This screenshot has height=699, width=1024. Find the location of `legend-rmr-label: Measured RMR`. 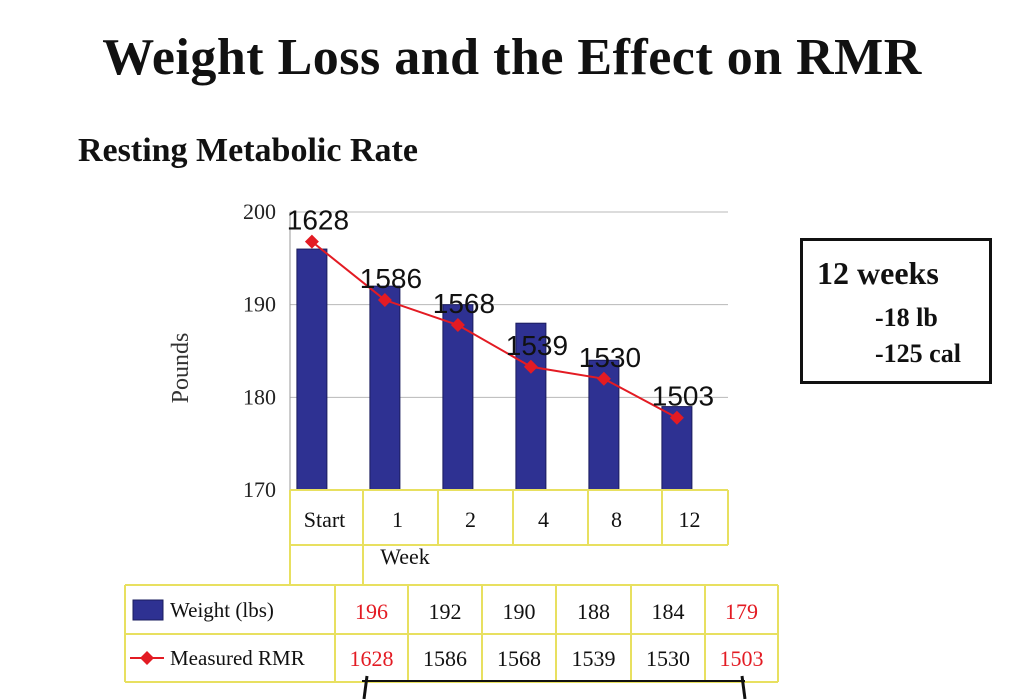

legend-rmr-label: Measured RMR is located at coordinates (237, 658).